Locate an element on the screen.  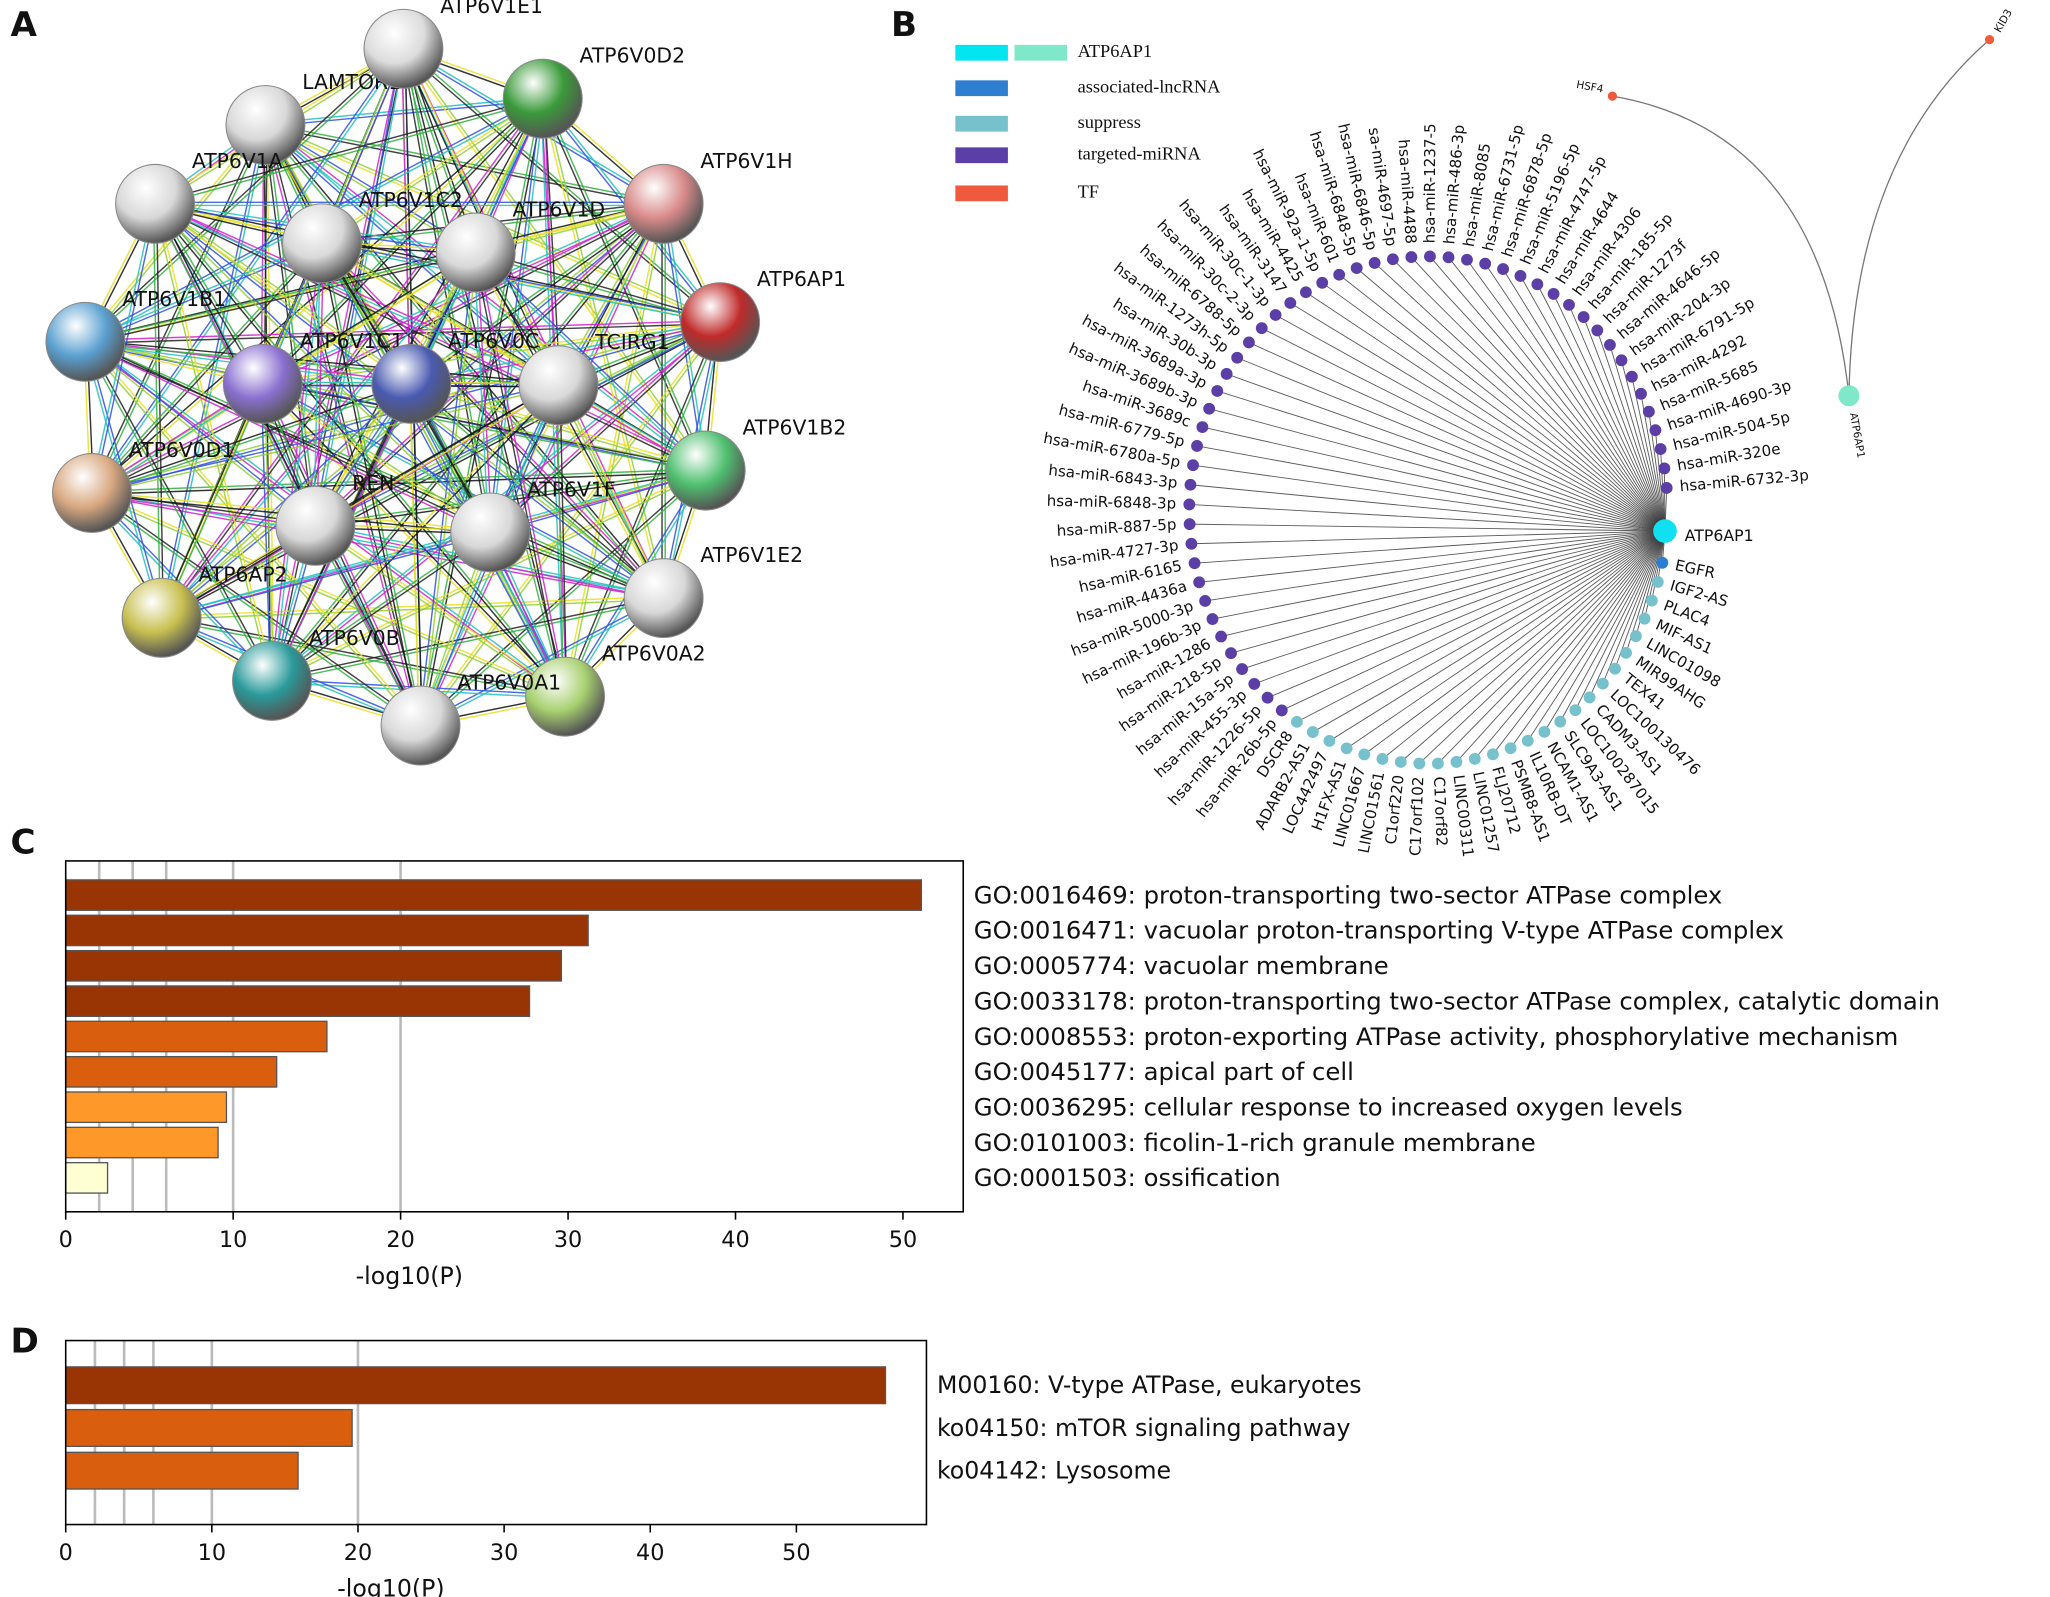
x-tick-label: 0 is located at coordinates (66, 1553).